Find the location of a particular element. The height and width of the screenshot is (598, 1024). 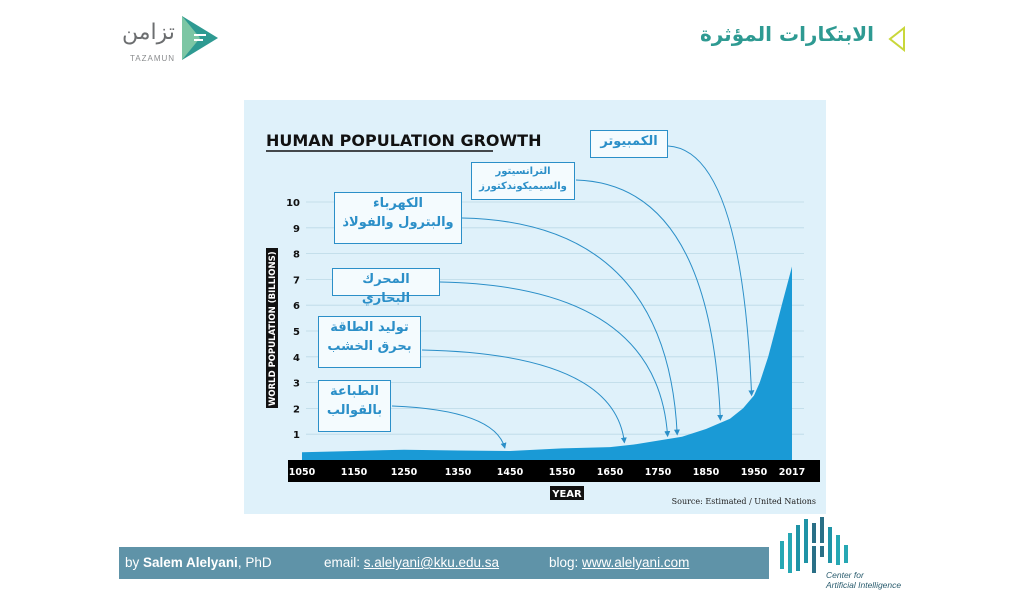

tazamun-logo: تزامن TAZAMUN is located at coordinates (172, 42).